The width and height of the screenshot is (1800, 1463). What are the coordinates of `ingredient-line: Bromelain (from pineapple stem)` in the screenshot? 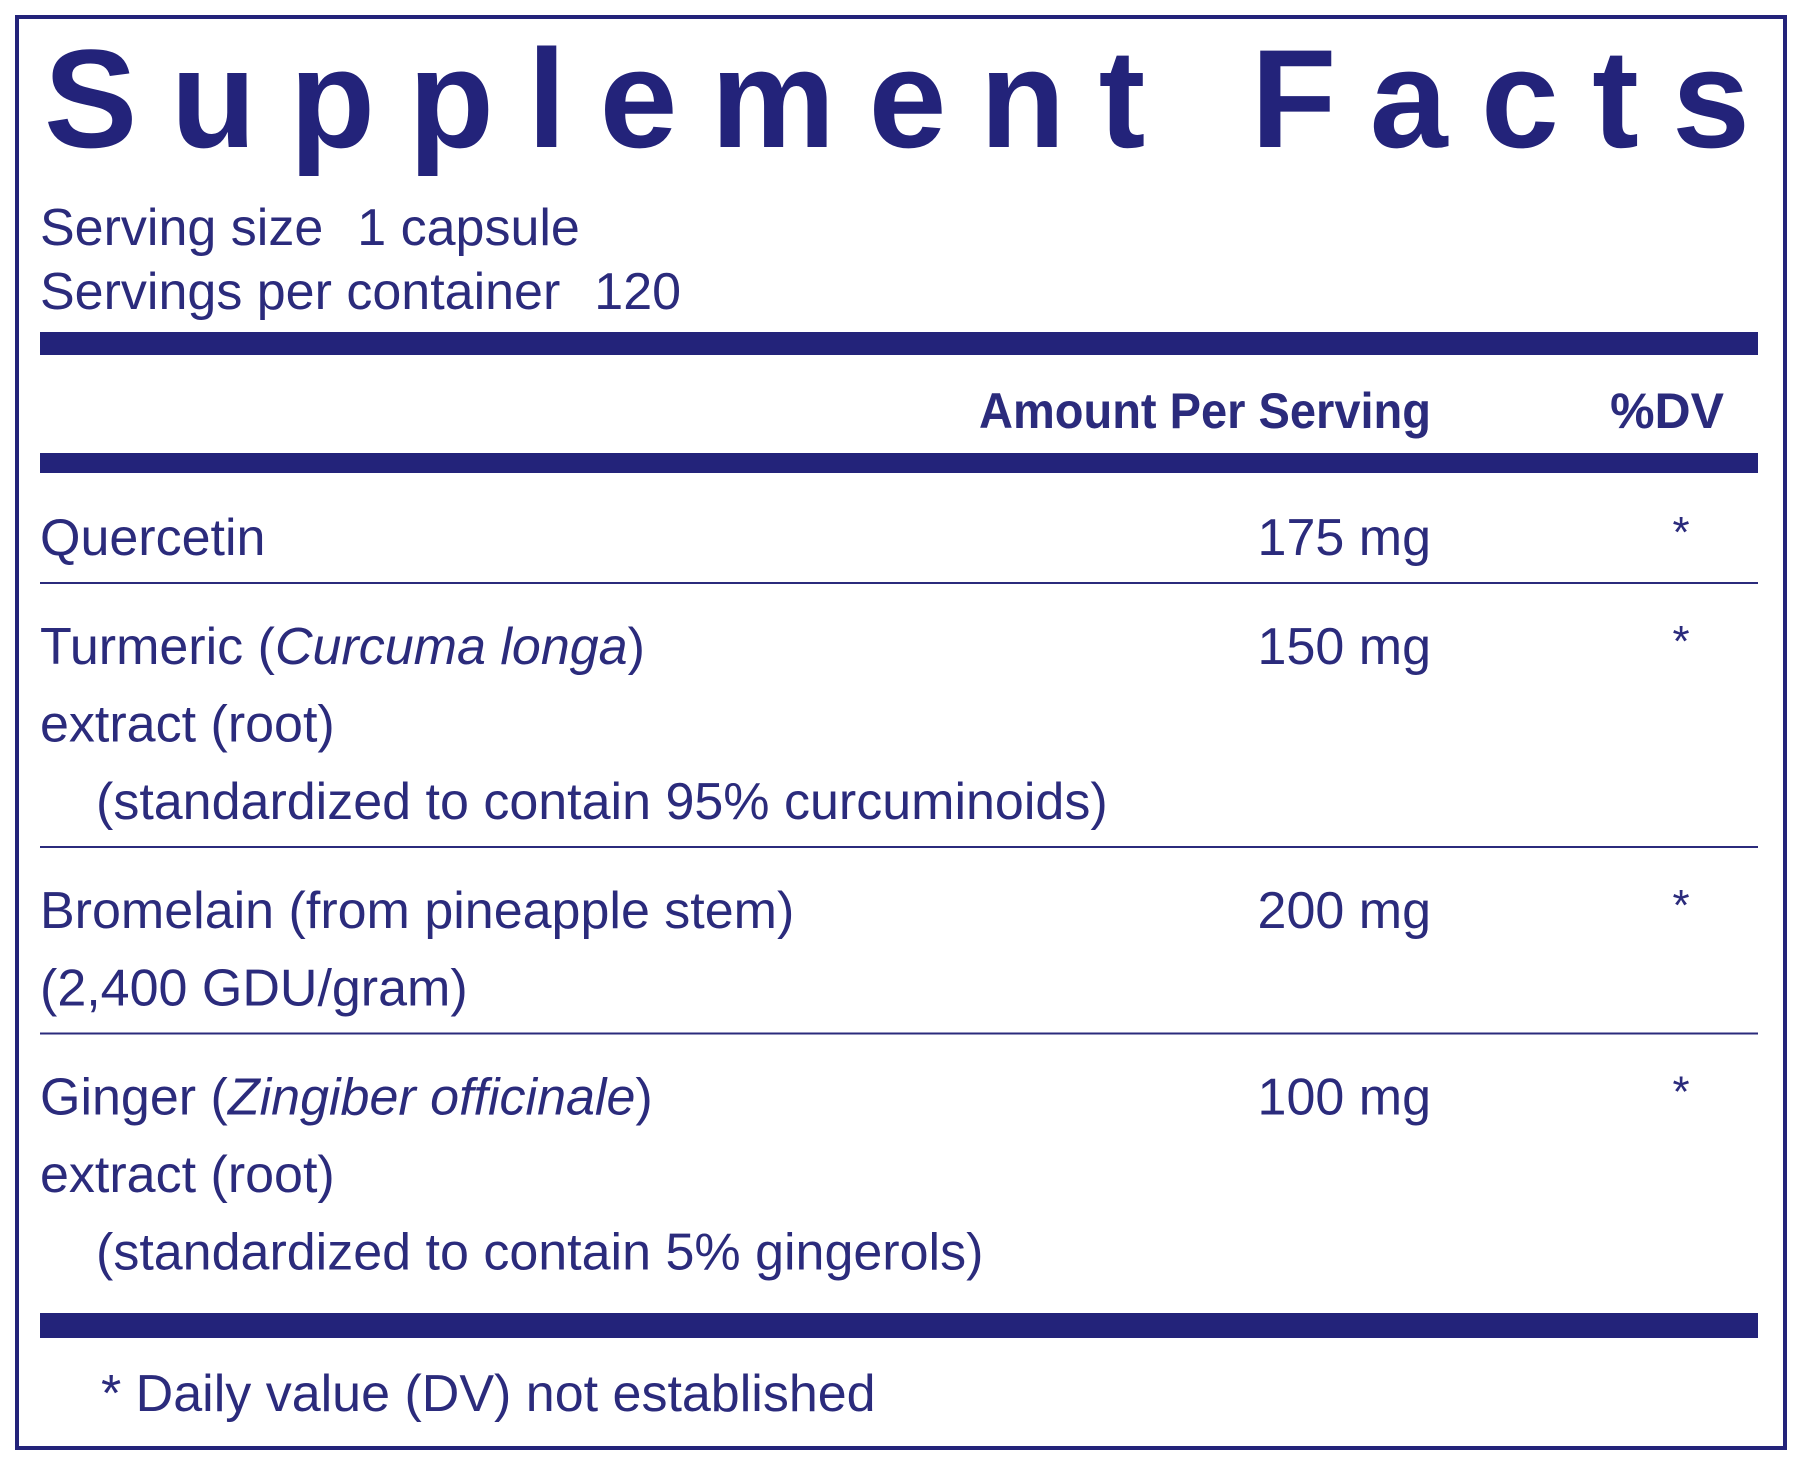 It's located at (417, 911).